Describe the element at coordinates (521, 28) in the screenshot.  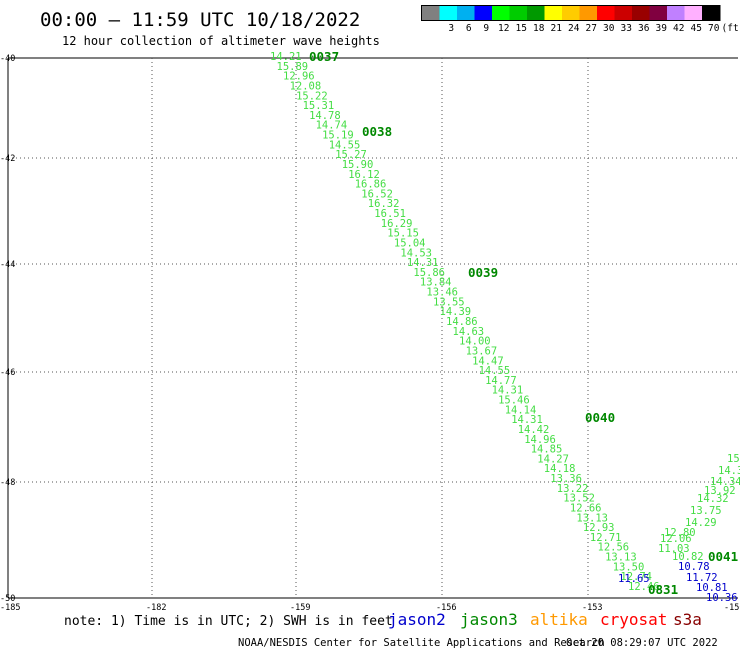
I see `legend-label: 15` at that location.